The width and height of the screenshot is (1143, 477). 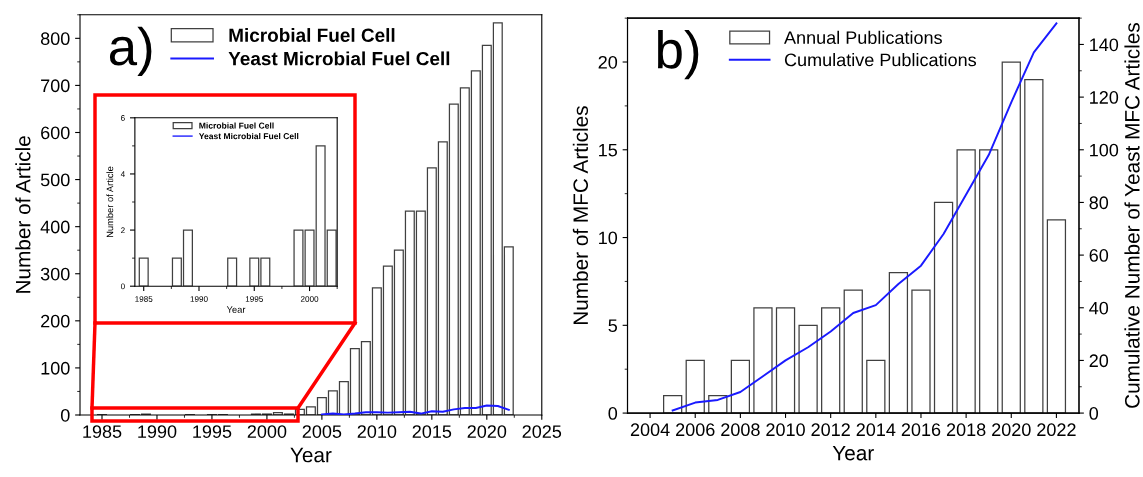 What do you see at coordinates (863, 37) in the screenshot?
I see `legend-label: Annual Publications` at bounding box center [863, 37].